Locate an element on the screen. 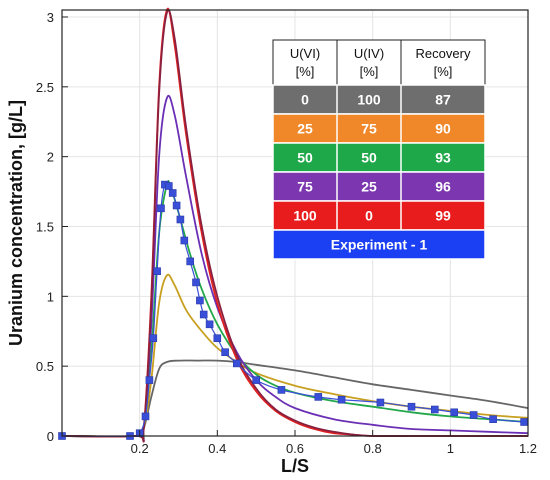 The height and width of the screenshot is (480, 550). x-axis-ticks: 0.2 0.4 0.6 0.8 1 1.2 is located at coordinates (334, 443).